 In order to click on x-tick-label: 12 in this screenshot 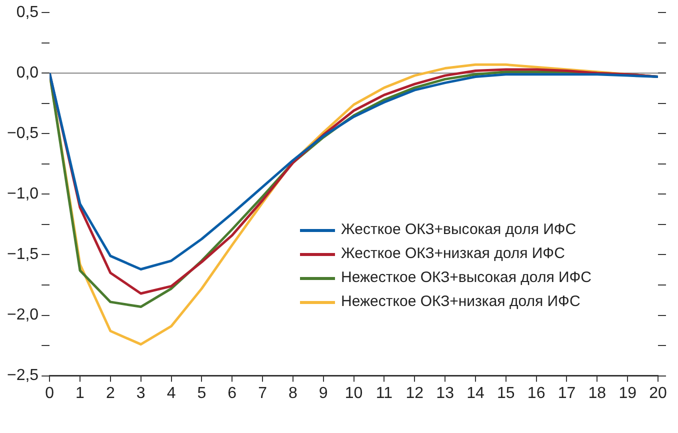, I will do `click(415, 393)`.